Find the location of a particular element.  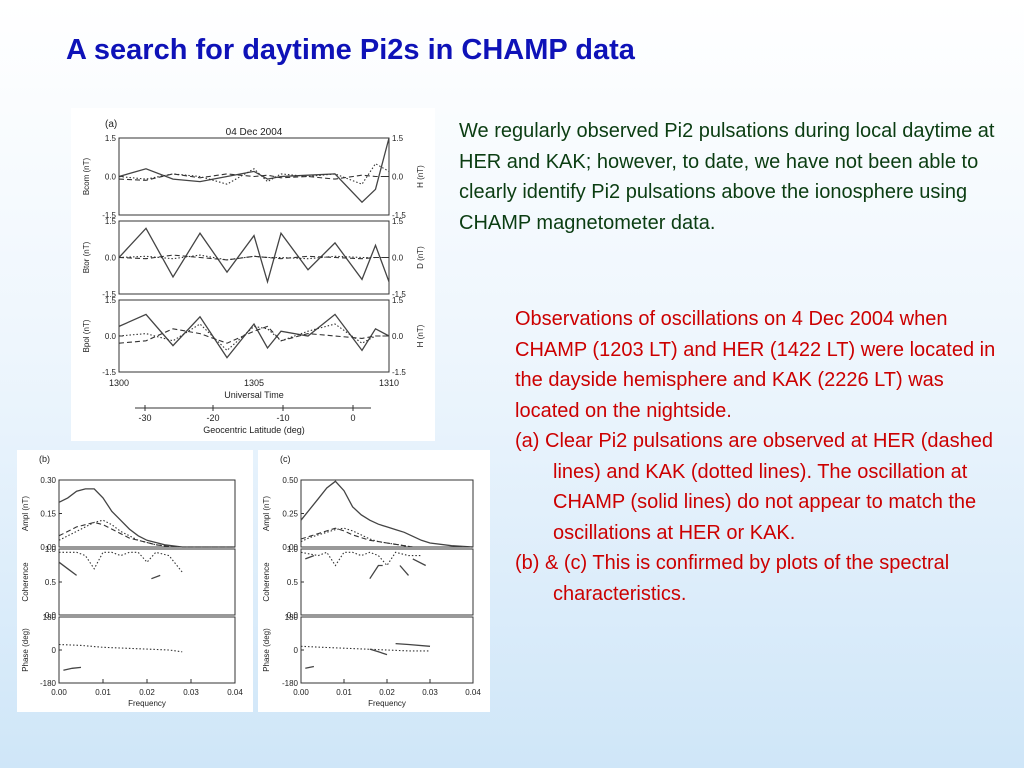

y-tick-label: 0.0 is located at coordinates (293, 615).